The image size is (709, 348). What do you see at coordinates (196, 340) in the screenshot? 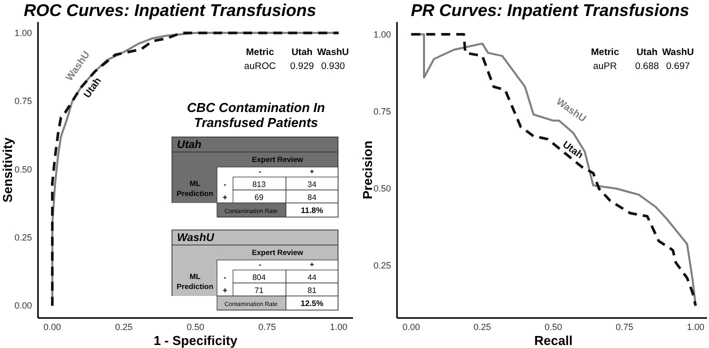
I see `x-axis-title: 1 - Specificity` at bounding box center [196, 340].